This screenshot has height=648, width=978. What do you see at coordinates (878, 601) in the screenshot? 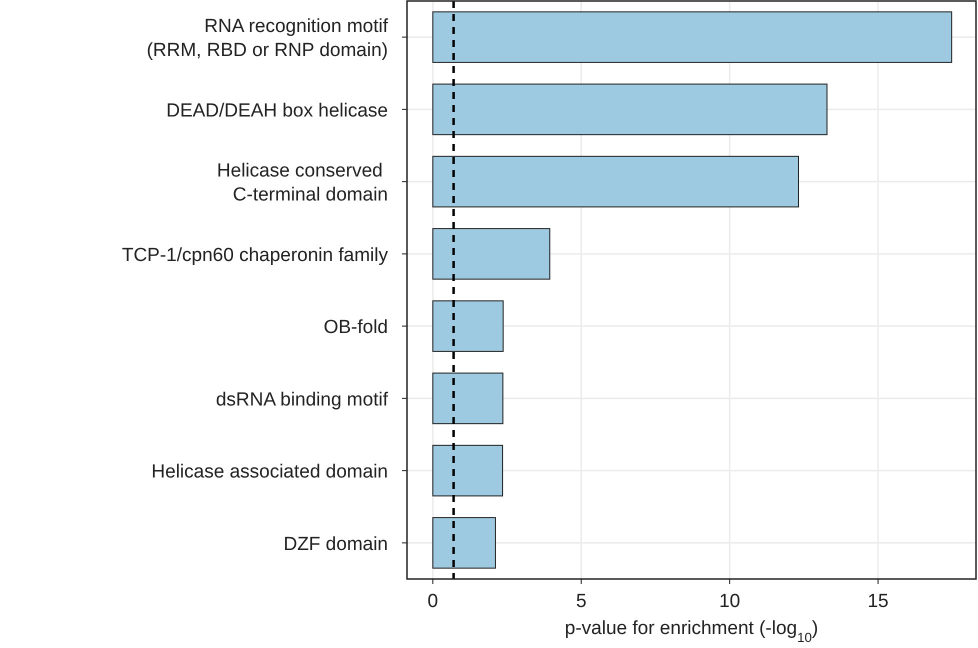
I see `x-tick-label: 15` at bounding box center [878, 601].